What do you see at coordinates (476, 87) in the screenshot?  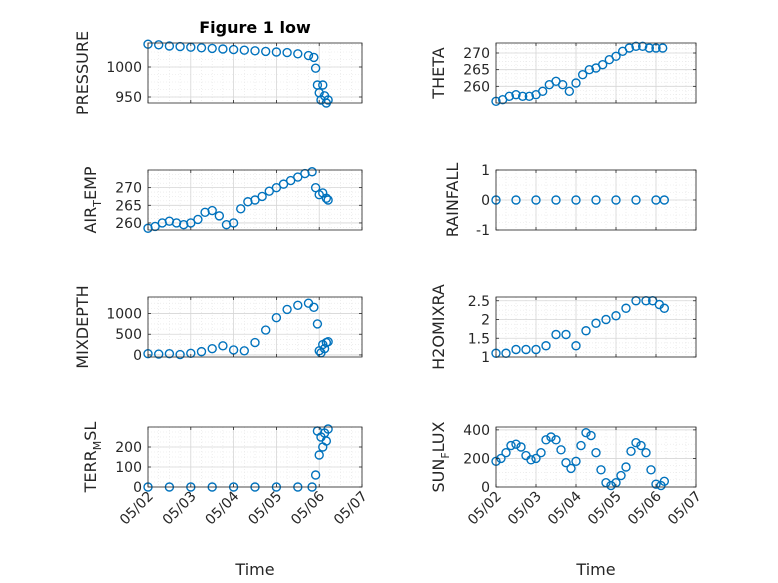 I see `y-tick-label: 260` at bounding box center [476, 87].